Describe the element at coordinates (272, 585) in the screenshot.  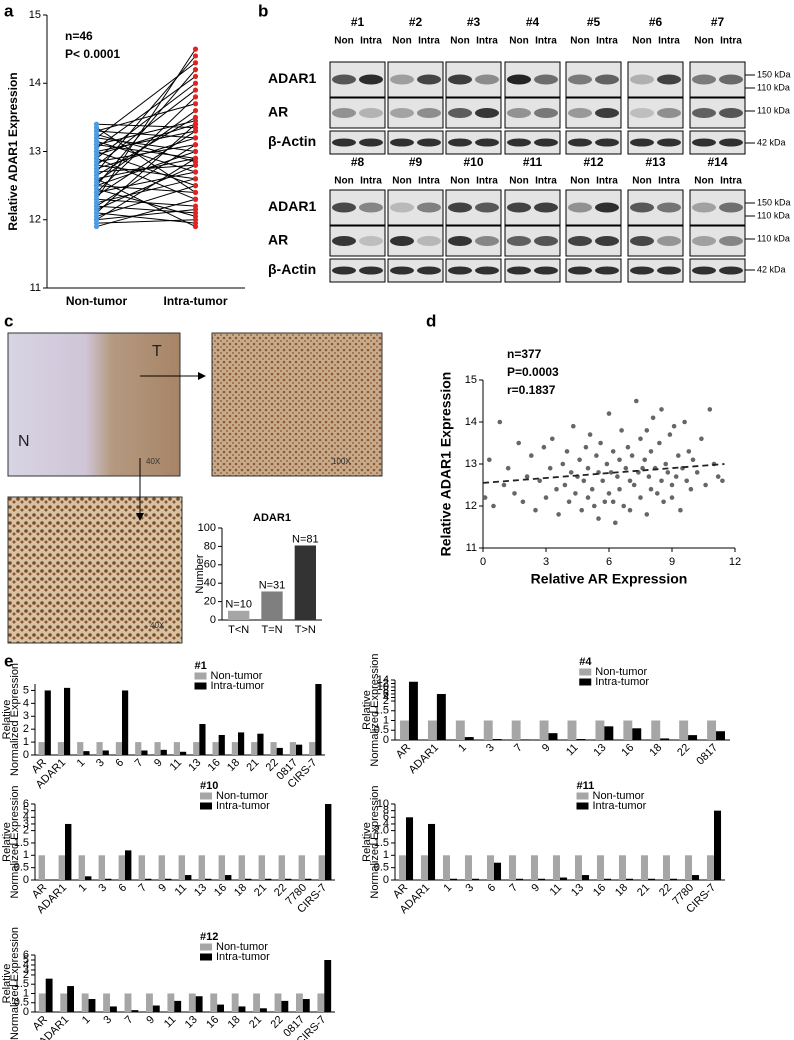
I see `value-label: N=31` at that location.